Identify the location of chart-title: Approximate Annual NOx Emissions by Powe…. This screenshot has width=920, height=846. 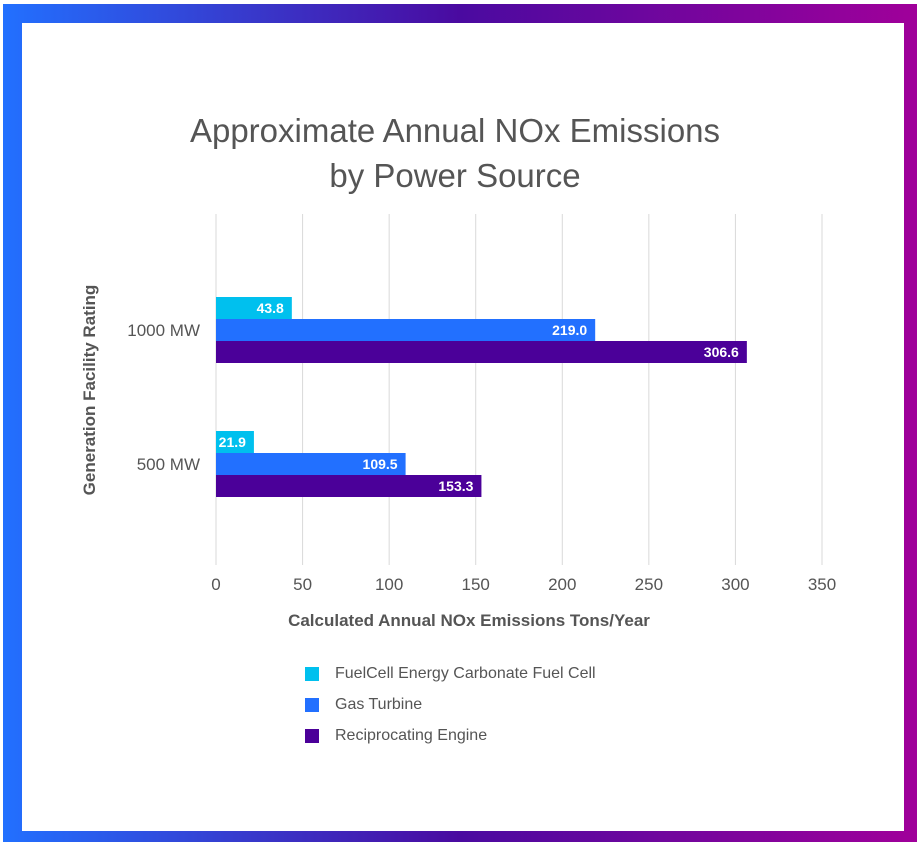
(455, 153).